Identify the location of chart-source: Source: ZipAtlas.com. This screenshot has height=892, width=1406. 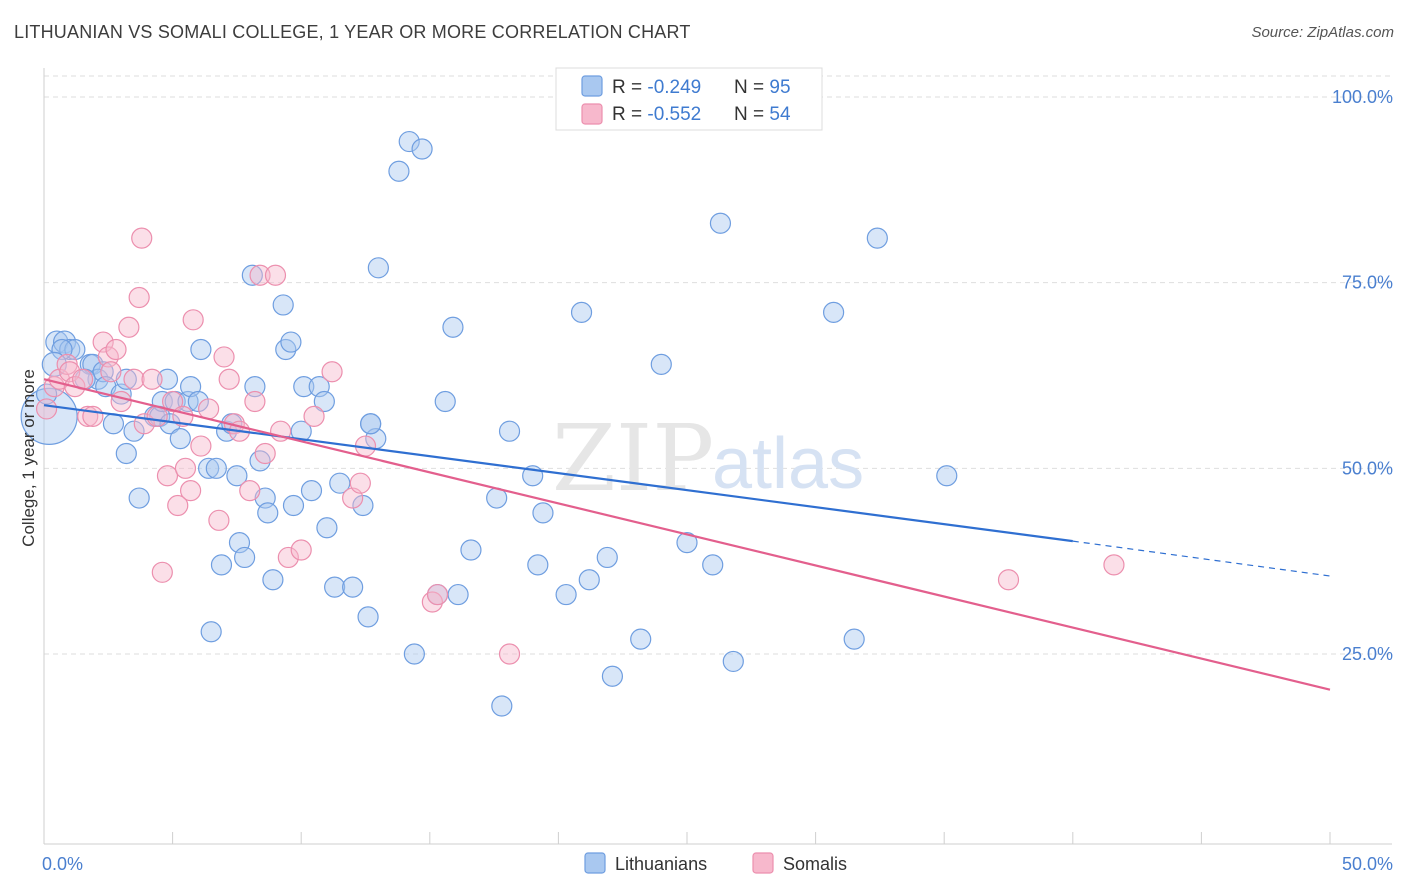
(1322, 32).